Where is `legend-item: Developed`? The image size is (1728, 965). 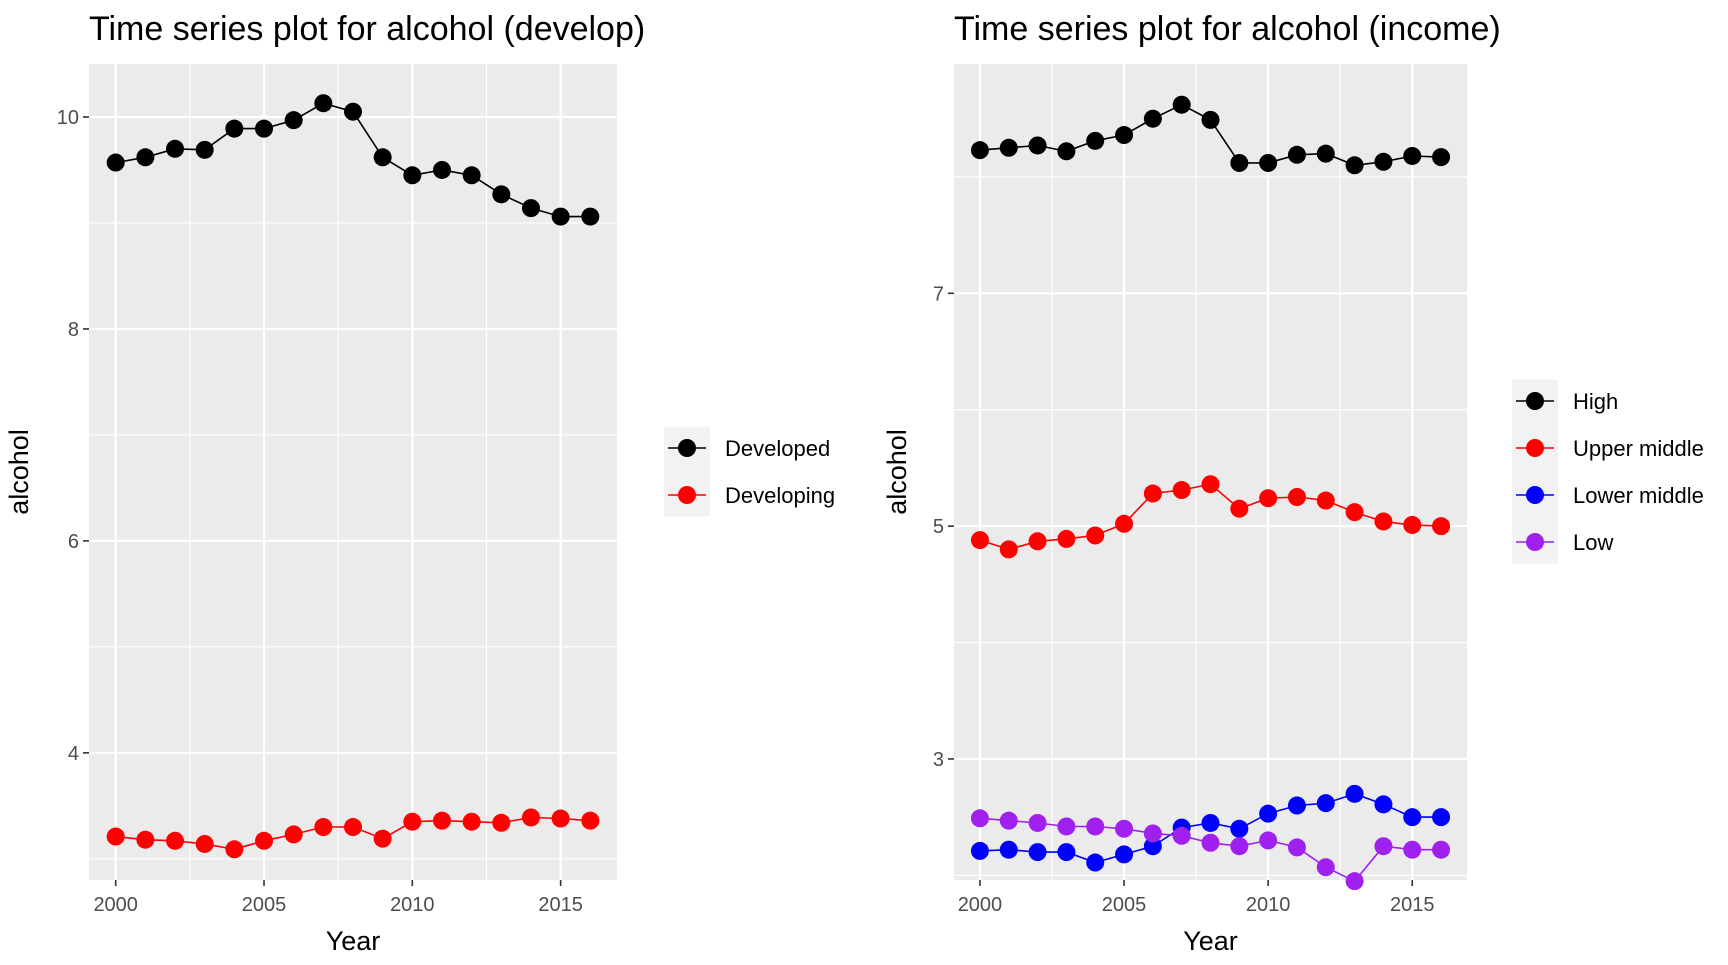
legend-item: Developed is located at coordinates (749, 448).